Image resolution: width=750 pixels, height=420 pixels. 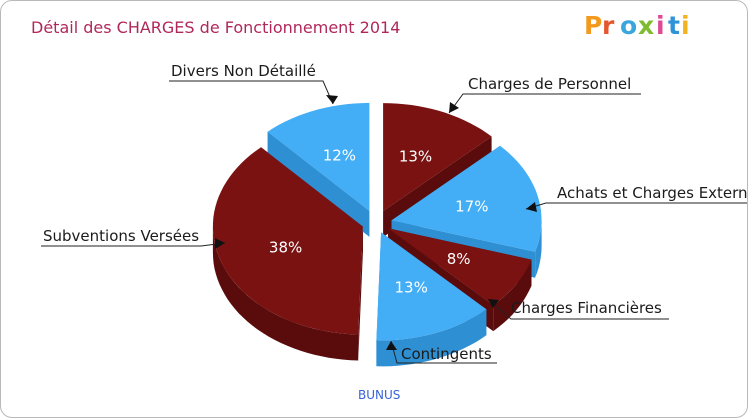 What do you see at coordinates (531, 207) in the screenshot?
I see `arrow-achats` at bounding box center [531, 207].